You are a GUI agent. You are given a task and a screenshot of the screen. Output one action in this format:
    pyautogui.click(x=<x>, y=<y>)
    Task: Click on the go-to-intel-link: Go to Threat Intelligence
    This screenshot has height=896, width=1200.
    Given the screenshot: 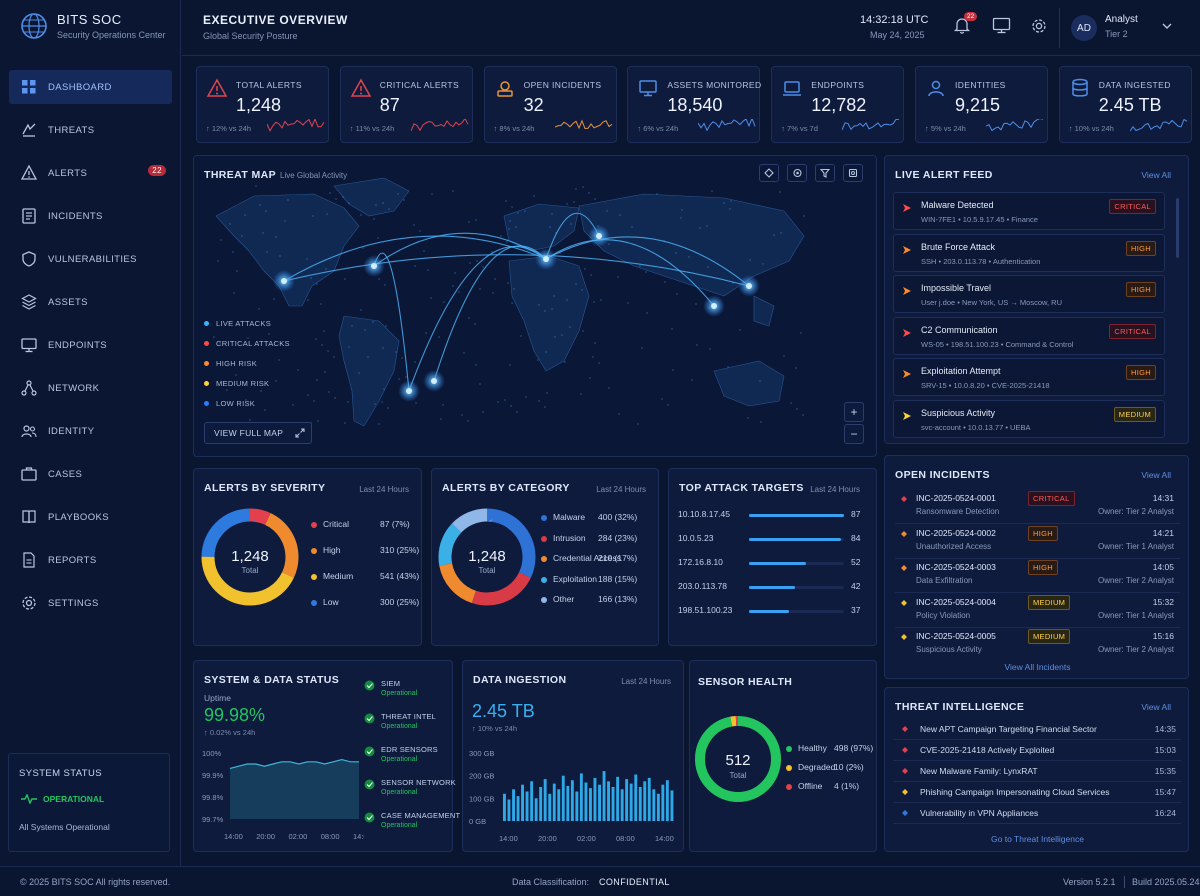 What is the action you would take?
    pyautogui.click(x=1037, y=839)
    